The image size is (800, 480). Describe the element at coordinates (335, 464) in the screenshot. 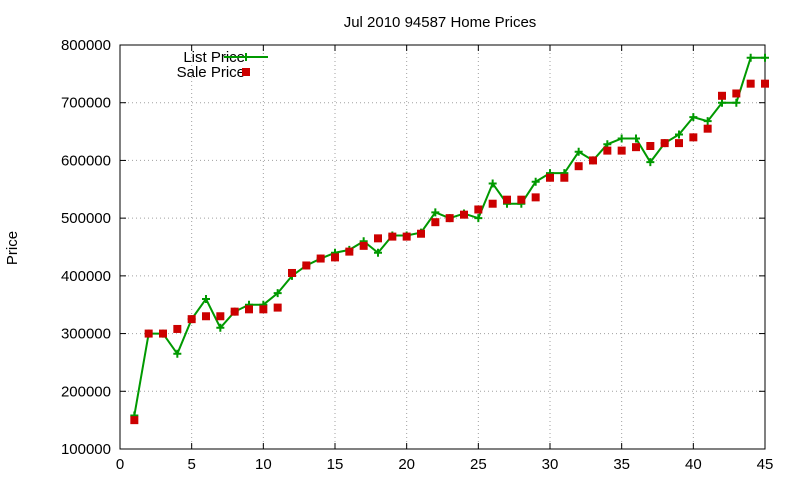

I see `x-tick-label: 15` at that location.